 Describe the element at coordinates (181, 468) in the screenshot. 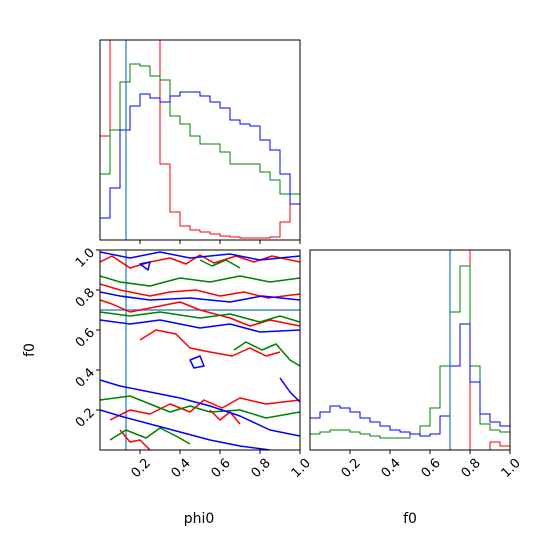

I see `contour-xtick-label-1: 0.4` at that location.